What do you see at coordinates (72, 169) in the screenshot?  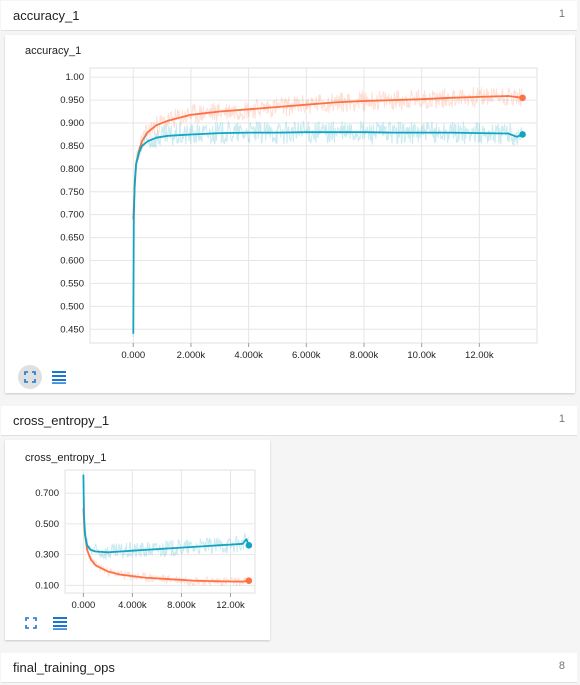 I see `y-tick-label: 0.800` at bounding box center [72, 169].